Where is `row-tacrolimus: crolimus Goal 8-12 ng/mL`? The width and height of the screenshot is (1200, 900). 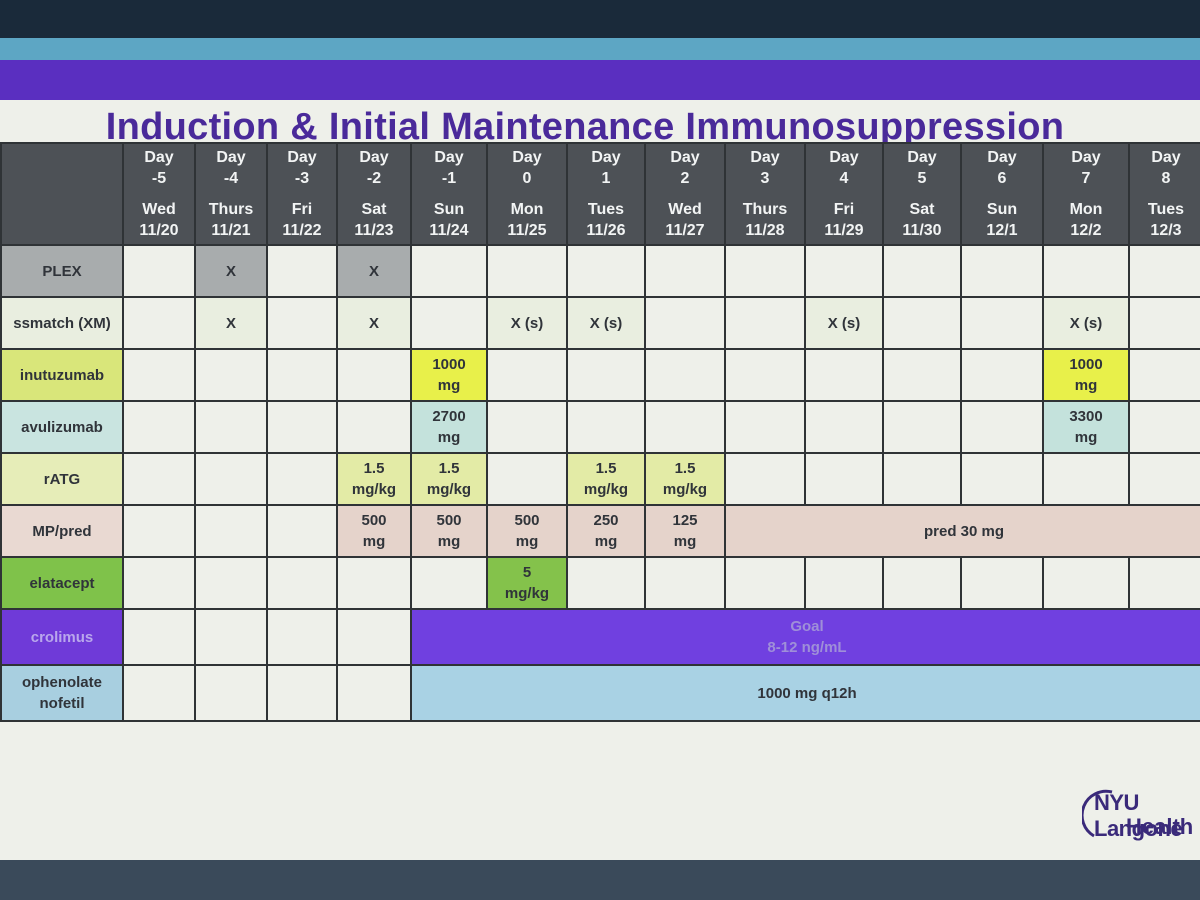
row-tacrolimus: crolimus Goal 8-12 ng/mL is located at coordinates (600, 637).